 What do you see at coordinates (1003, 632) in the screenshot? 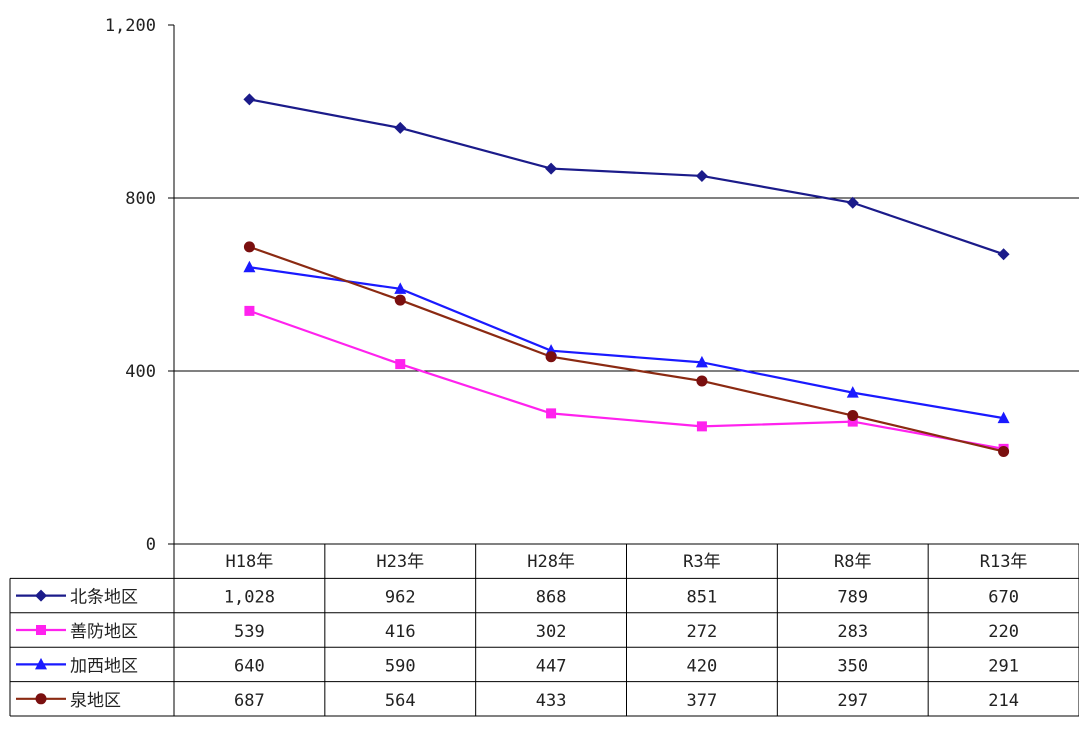
I see `series-2-value-cell: 220` at bounding box center [1003, 632].